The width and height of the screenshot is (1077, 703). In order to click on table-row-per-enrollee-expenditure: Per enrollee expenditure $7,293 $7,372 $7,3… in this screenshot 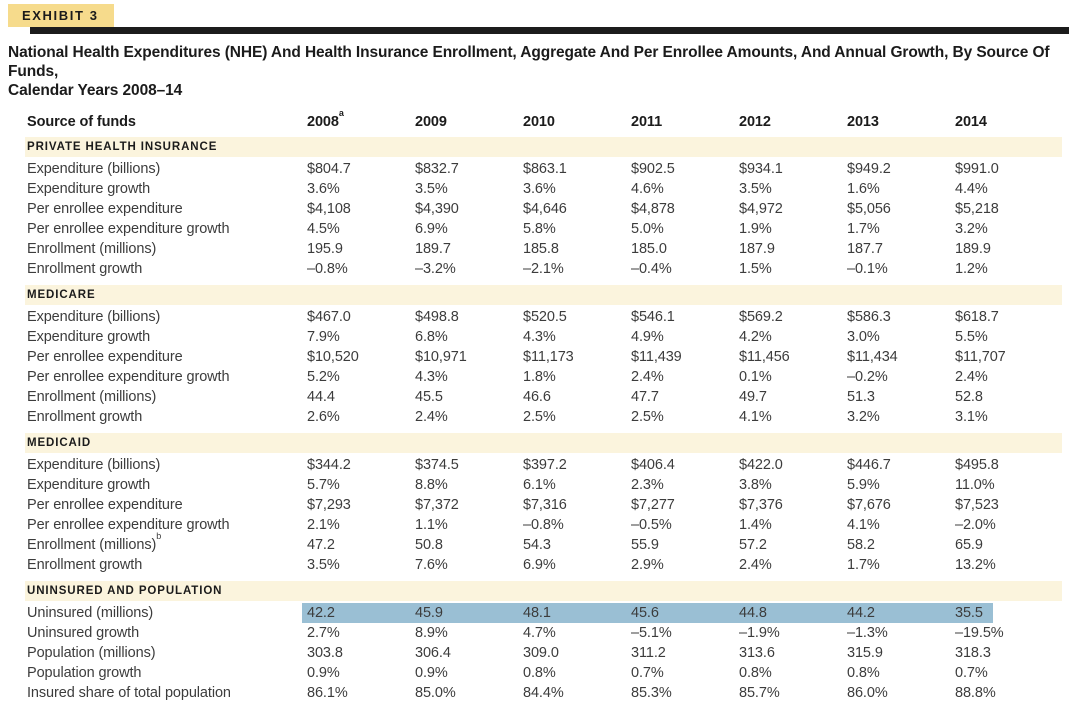, I will do `click(543, 505)`.